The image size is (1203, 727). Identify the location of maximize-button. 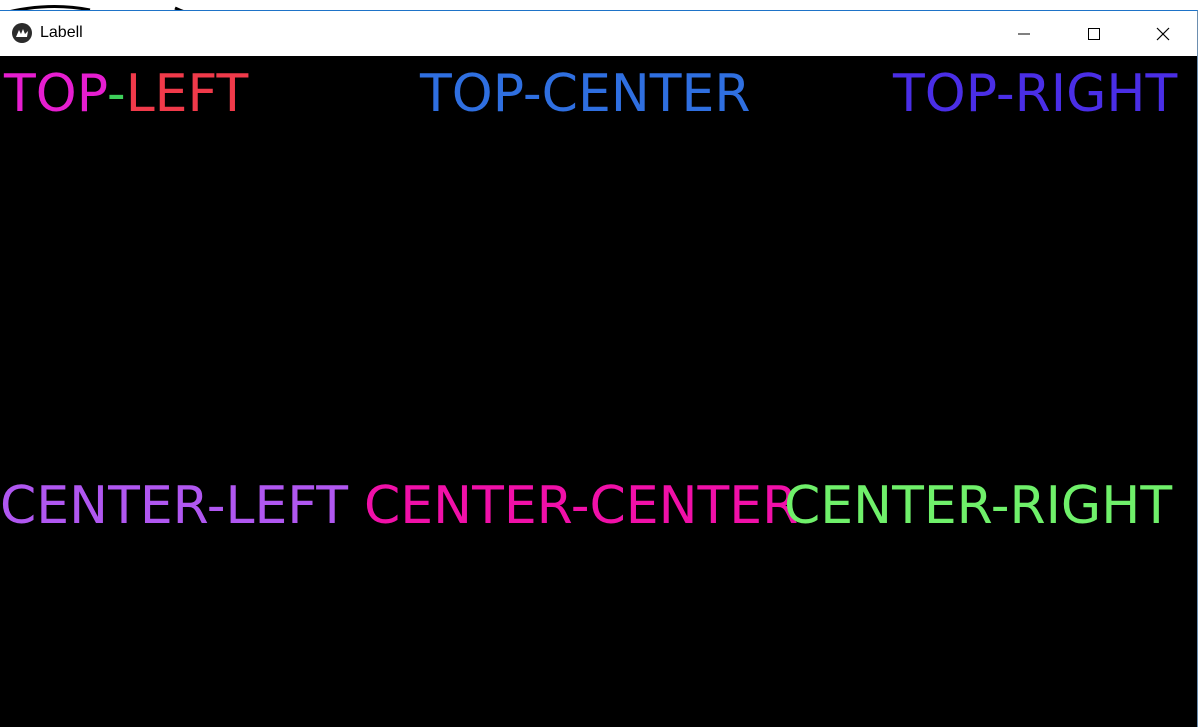
(1094, 33).